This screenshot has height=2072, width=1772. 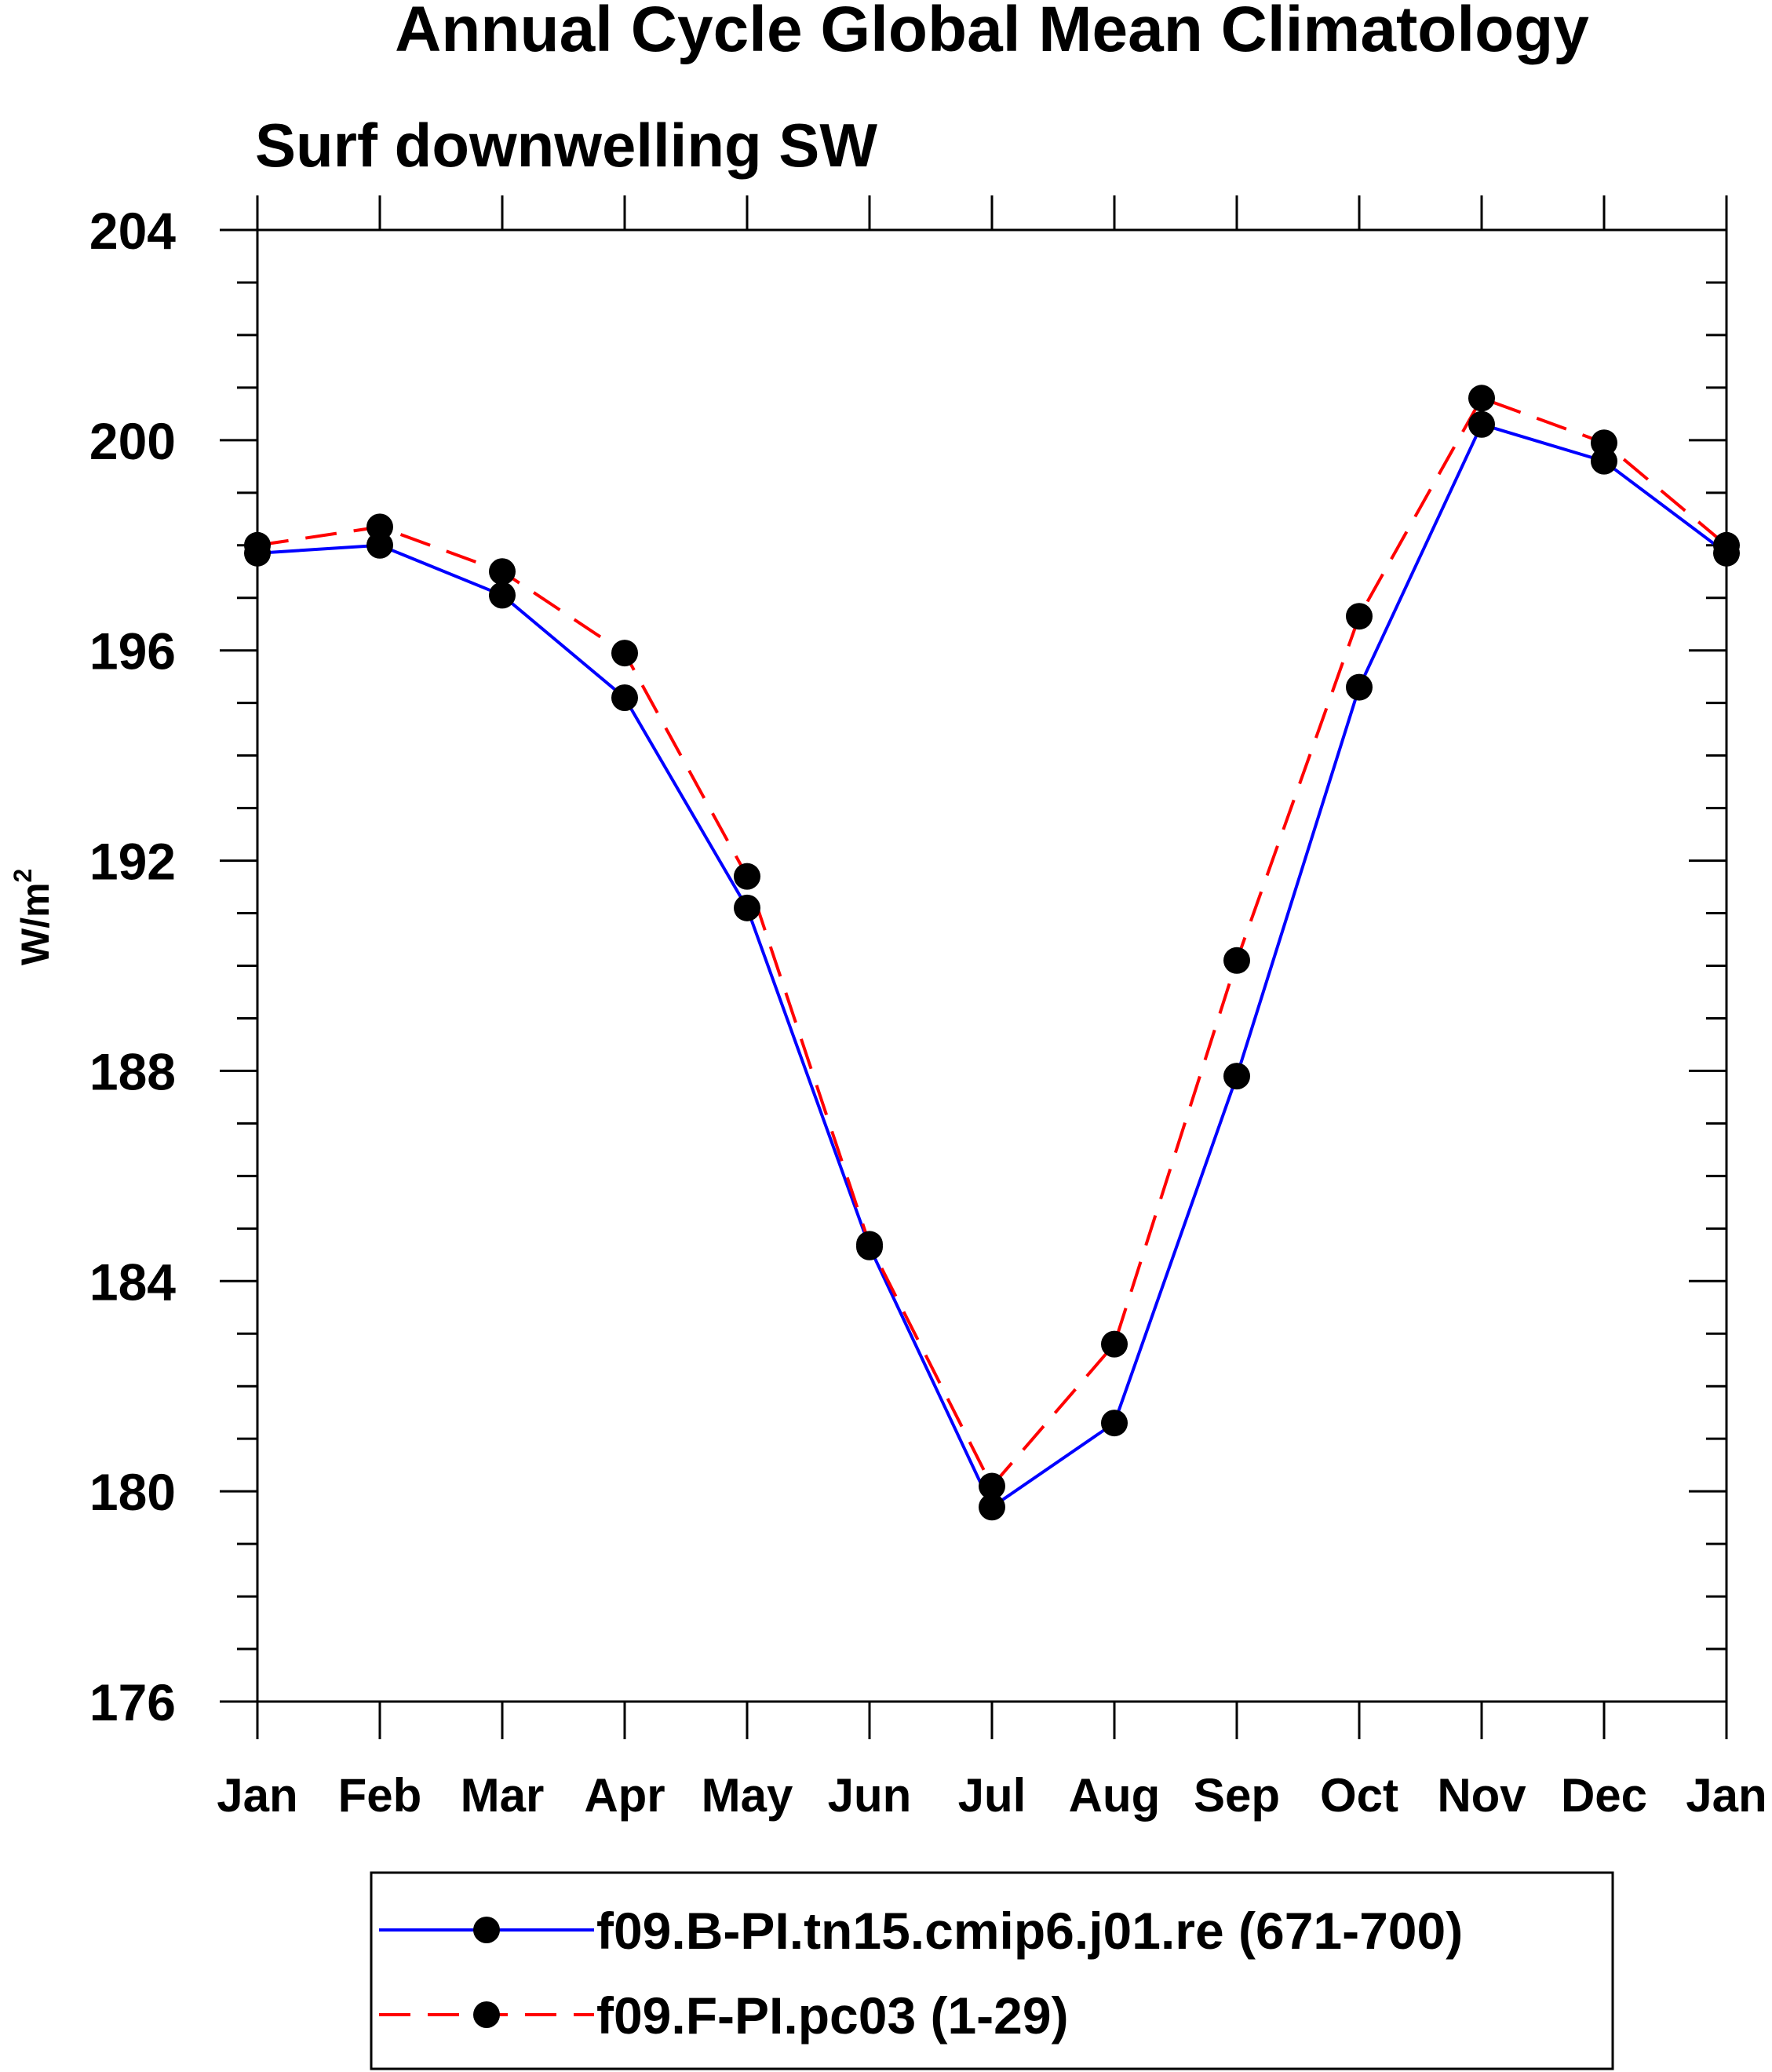 I want to click on x-tick-label: Jun, so click(x=870, y=1795).